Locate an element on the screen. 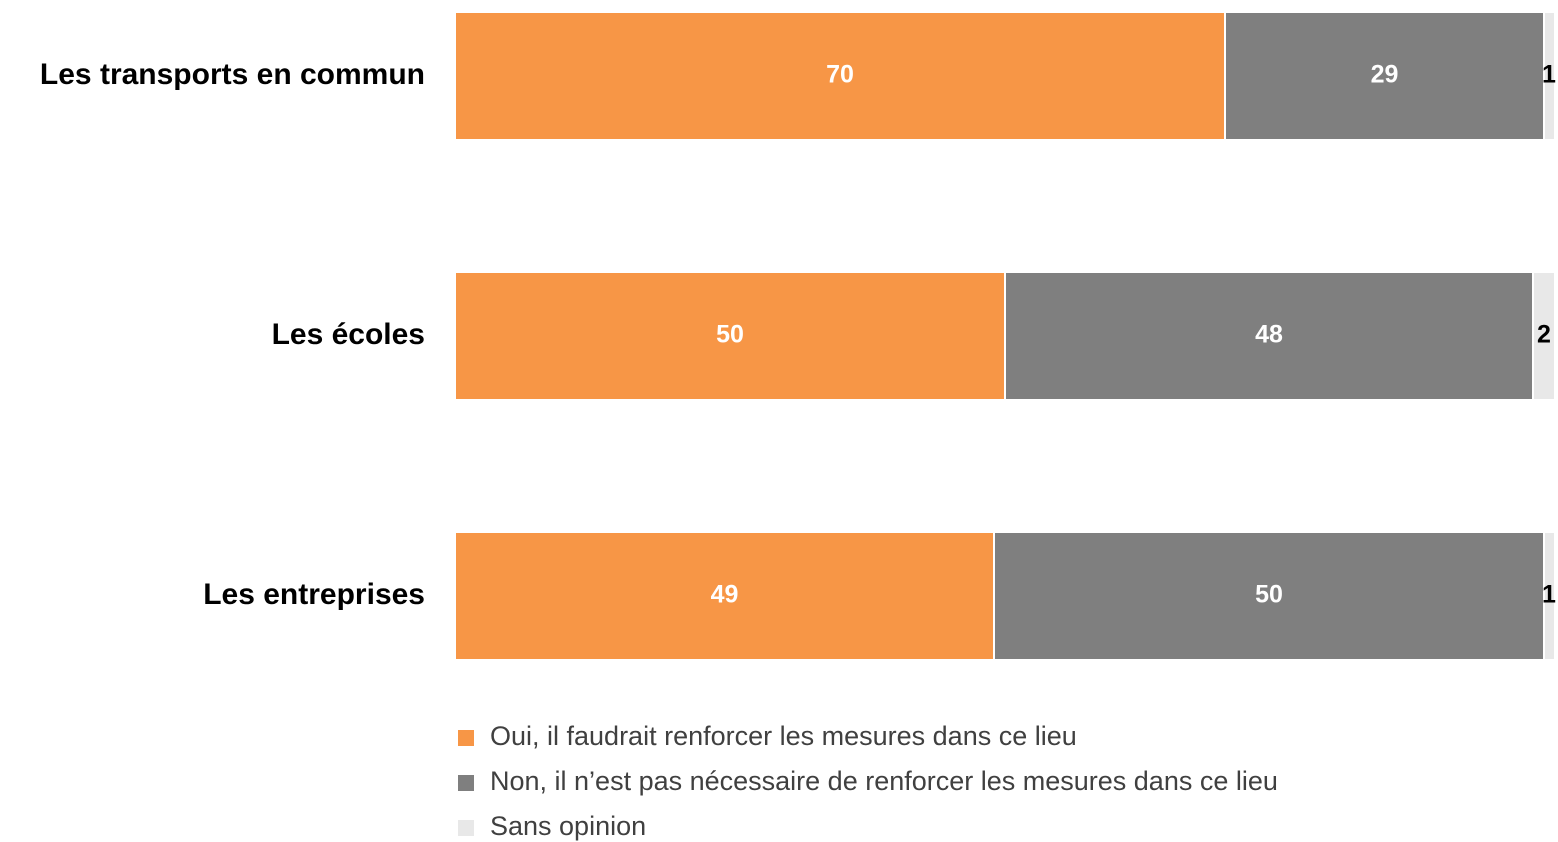  category-label: Les écoles is located at coordinates (348, 334).